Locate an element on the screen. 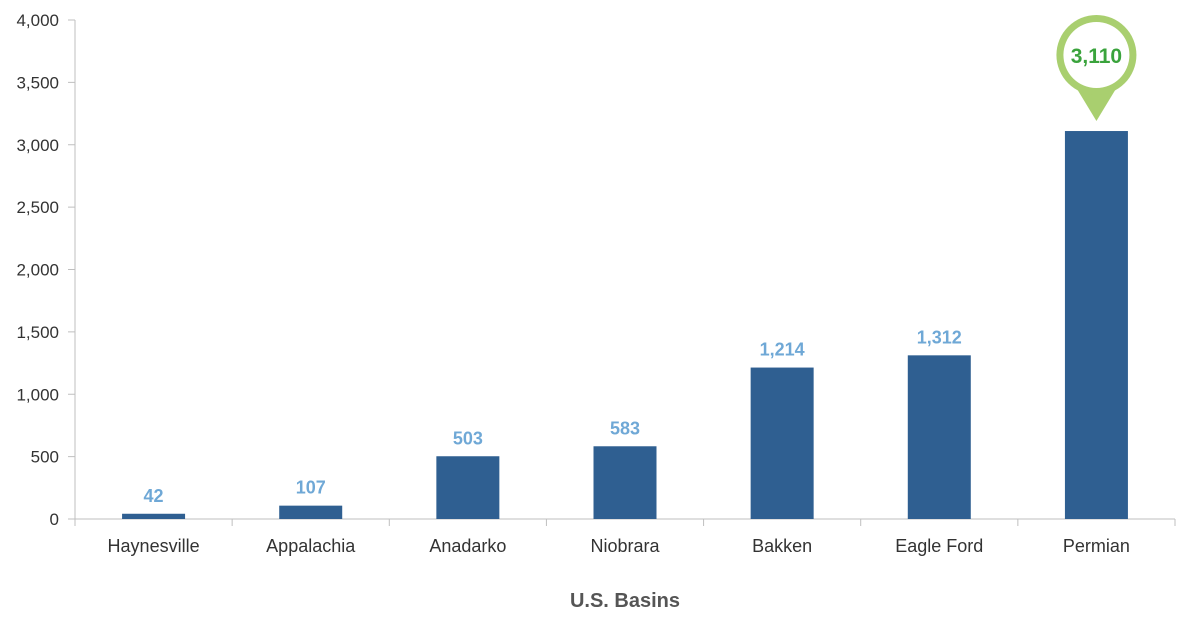 The height and width of the screenshot is (618, 1184). data-label: 583 is located at coordinates (625, 428).